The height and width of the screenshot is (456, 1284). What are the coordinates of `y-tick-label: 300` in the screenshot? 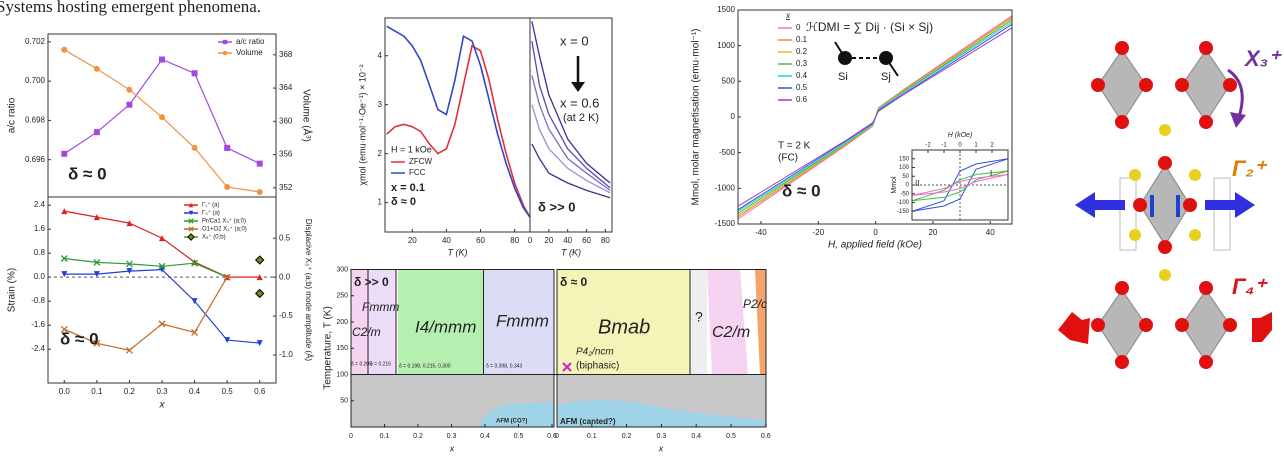 It's located at (342, 269).